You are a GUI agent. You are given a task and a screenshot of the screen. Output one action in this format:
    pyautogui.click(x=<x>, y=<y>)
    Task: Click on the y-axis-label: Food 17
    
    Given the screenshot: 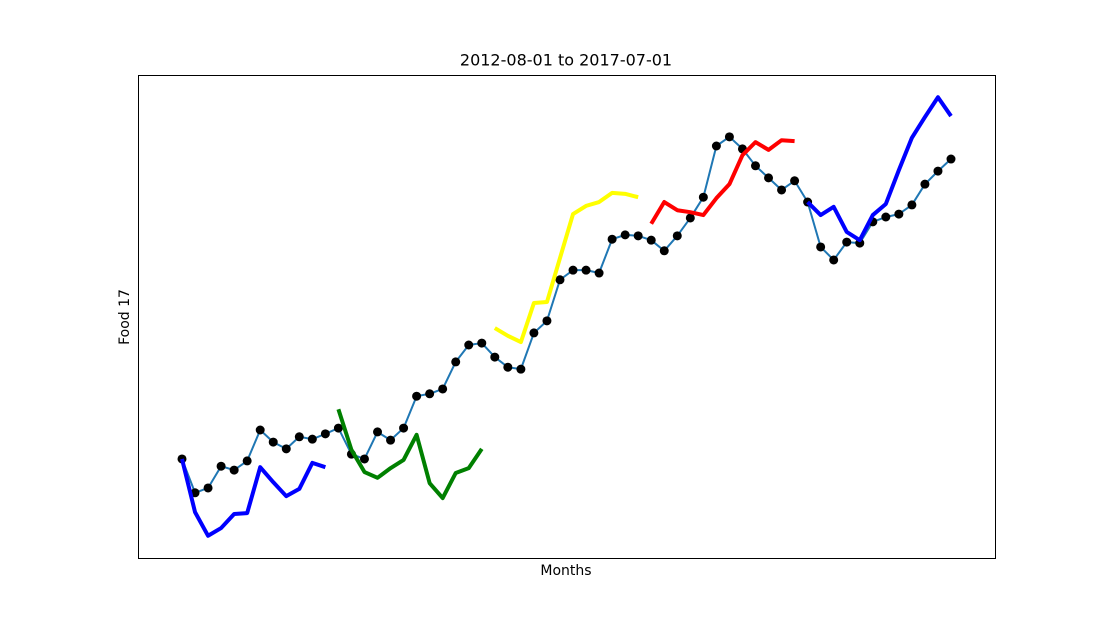 What is the action you would take?
    pyautogui.click(x=125, y=317)
    